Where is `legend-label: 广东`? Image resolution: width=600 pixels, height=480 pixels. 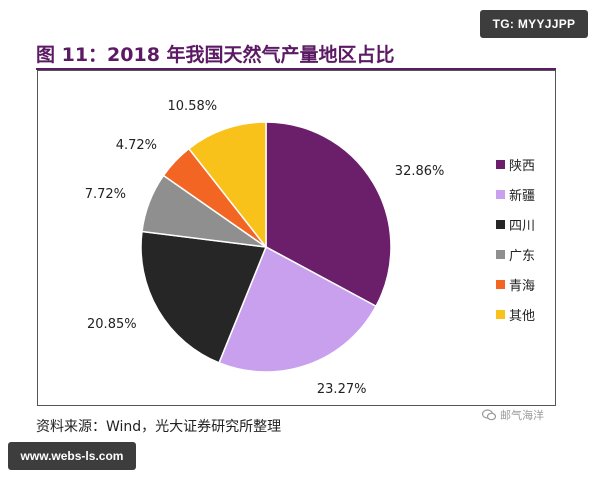 legend-label: 广东 is located at coordinates (522, 256).